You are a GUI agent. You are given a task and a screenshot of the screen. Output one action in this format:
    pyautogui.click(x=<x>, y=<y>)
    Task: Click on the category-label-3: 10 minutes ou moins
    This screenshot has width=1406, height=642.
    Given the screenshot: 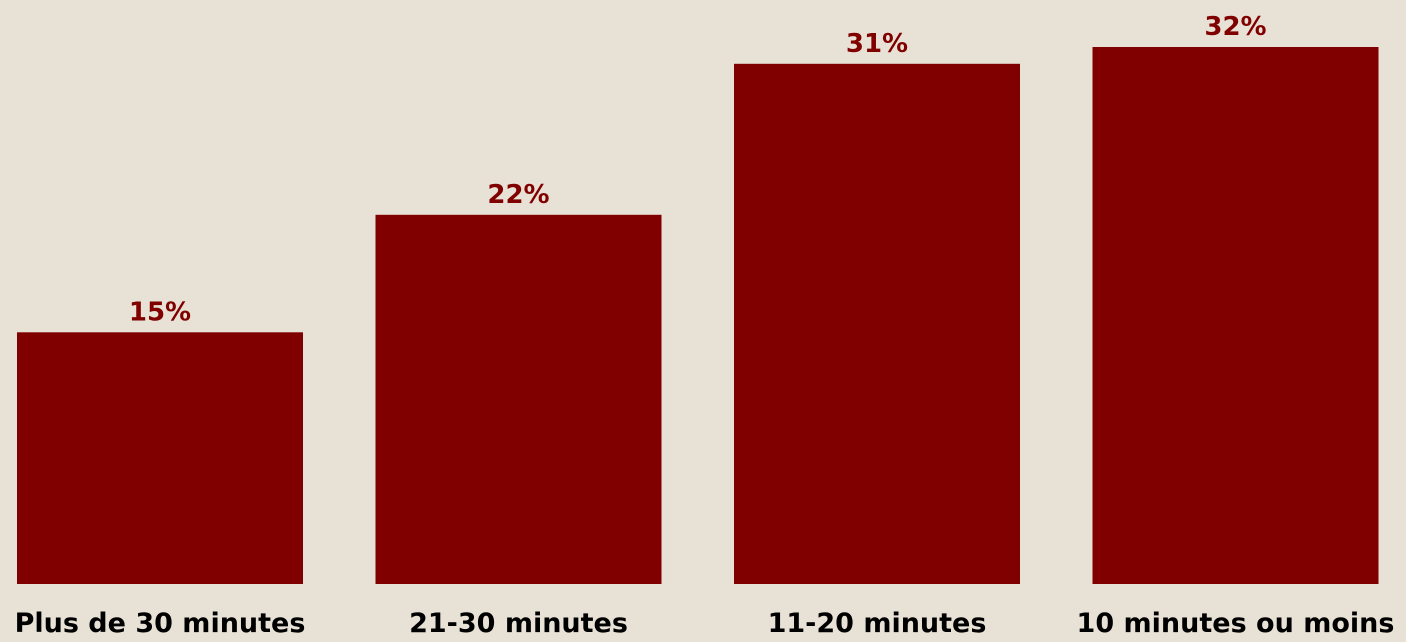 What is the action you would take?
    pyautogui.click(x=1236, y=623)
    